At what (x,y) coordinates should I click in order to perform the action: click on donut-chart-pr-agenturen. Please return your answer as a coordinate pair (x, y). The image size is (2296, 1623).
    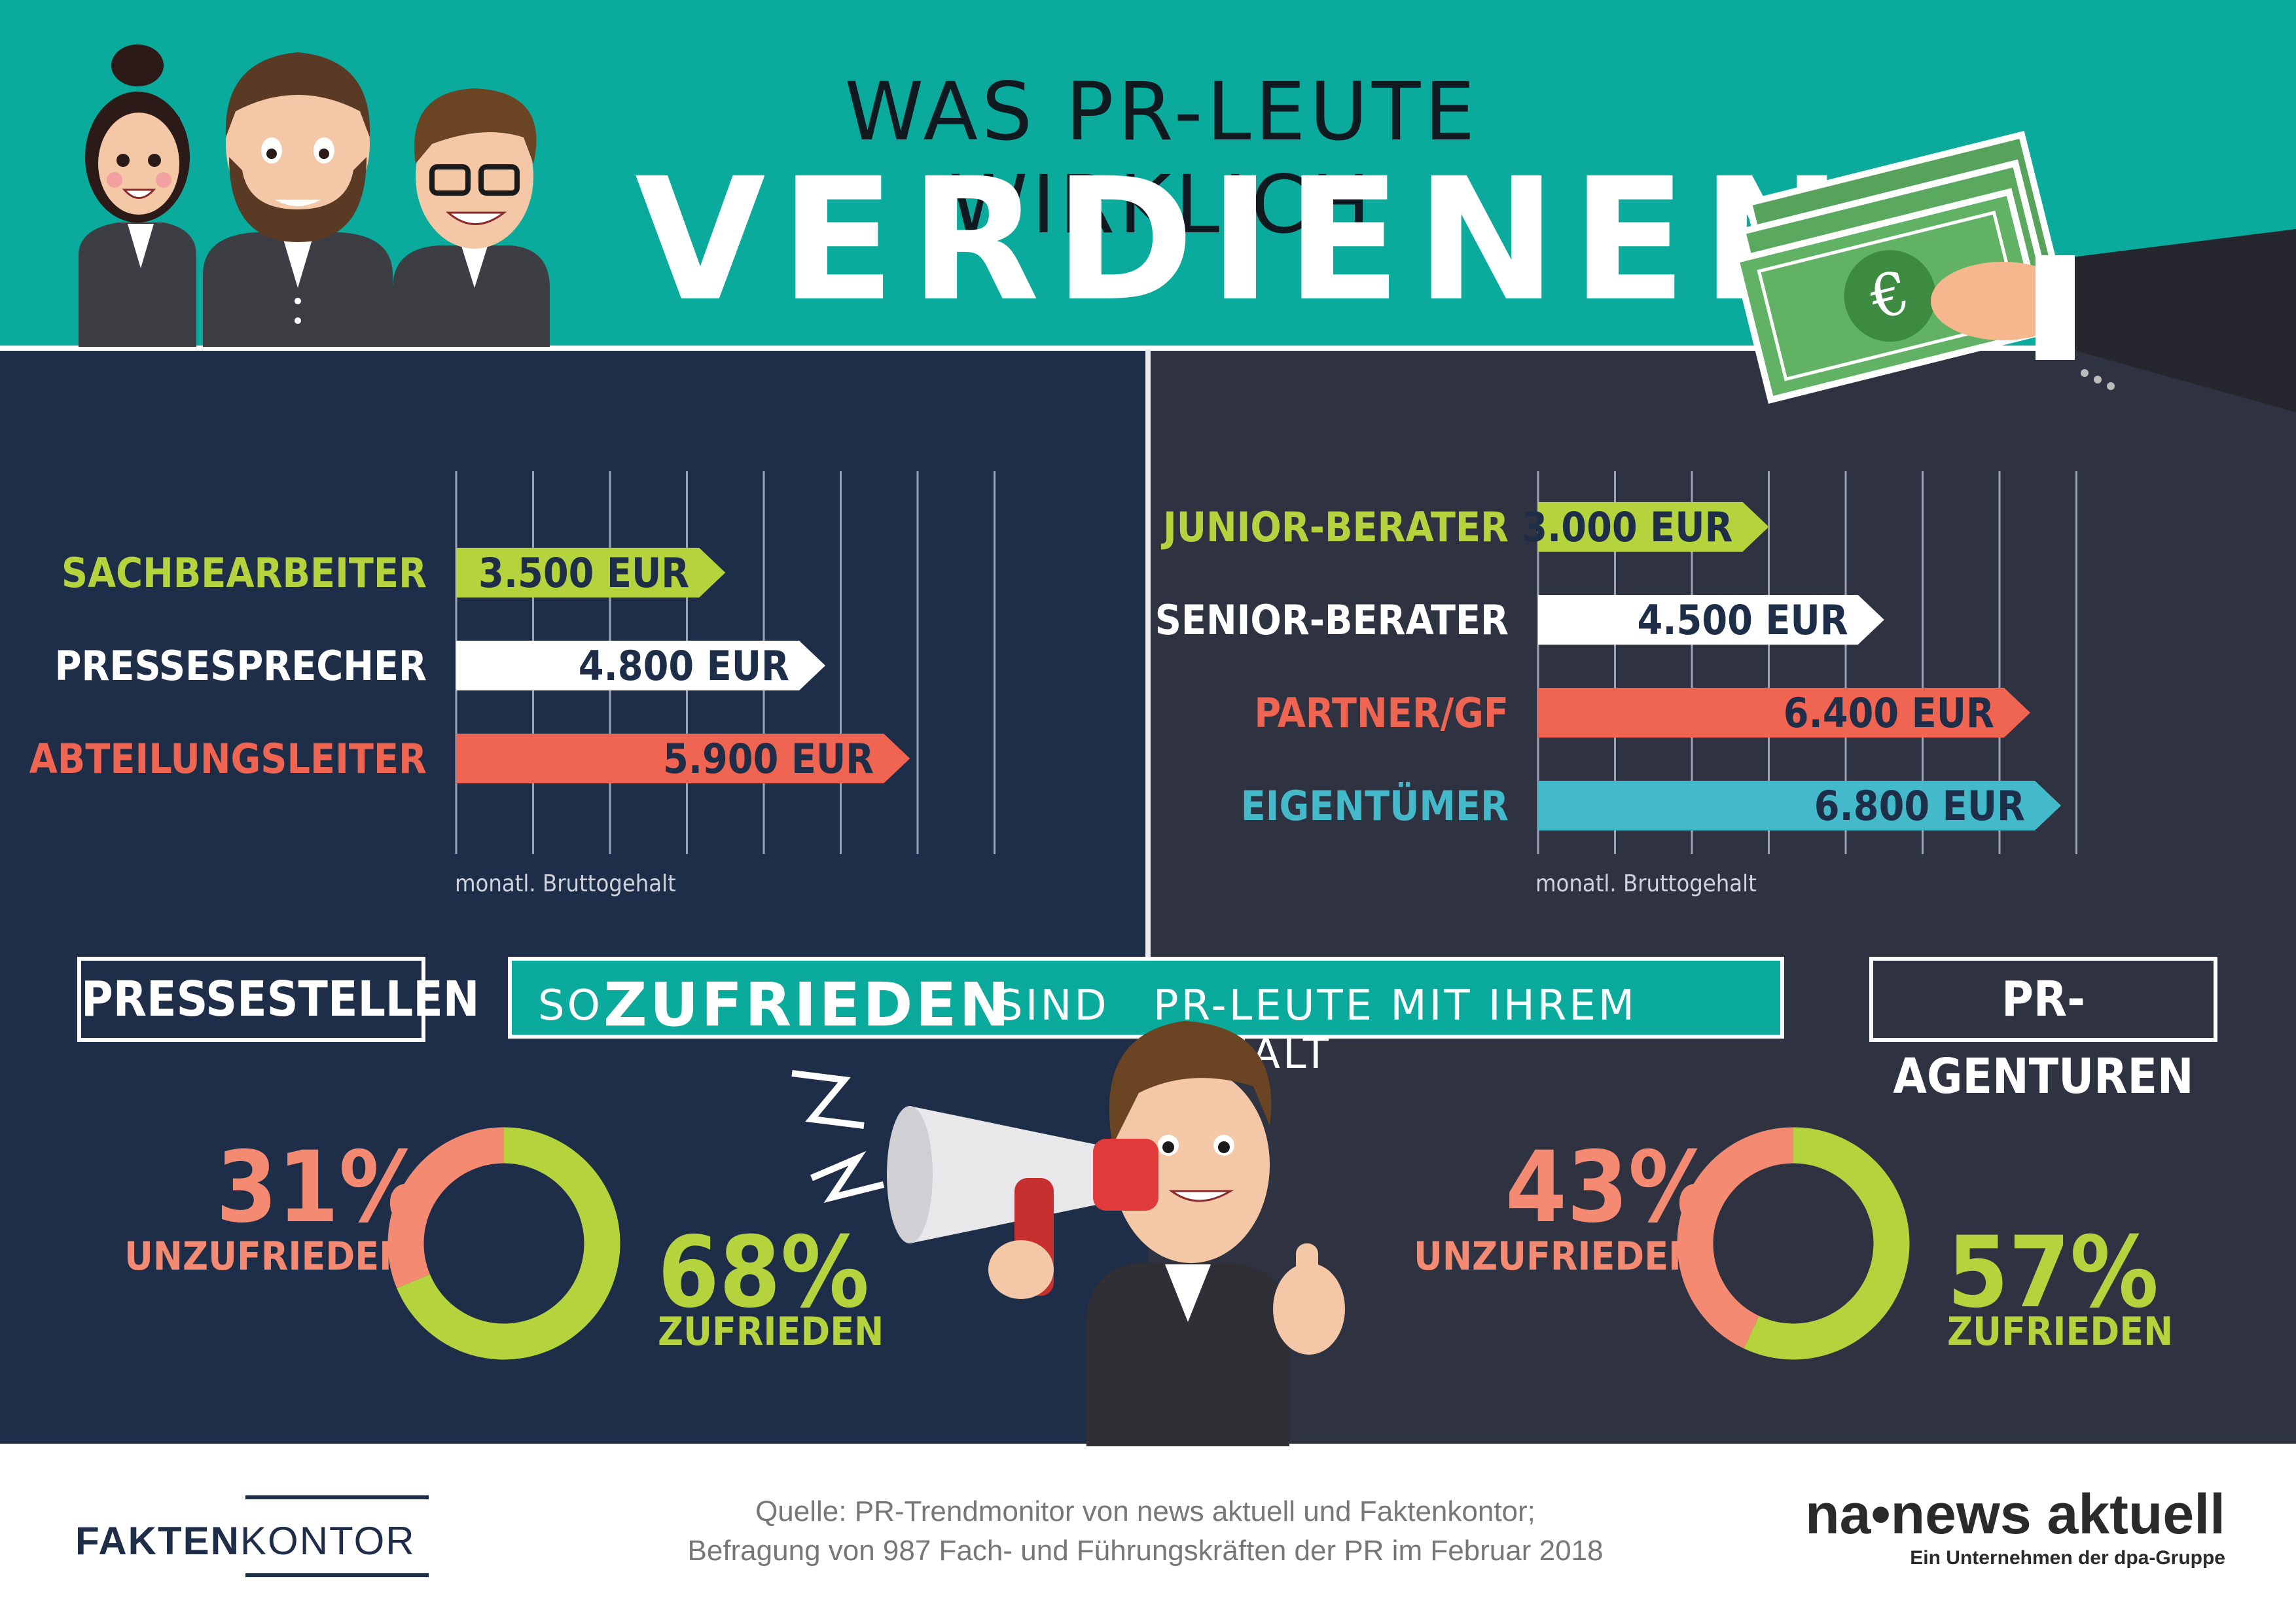
    Looking at the image, I should click on (1794, 1244).